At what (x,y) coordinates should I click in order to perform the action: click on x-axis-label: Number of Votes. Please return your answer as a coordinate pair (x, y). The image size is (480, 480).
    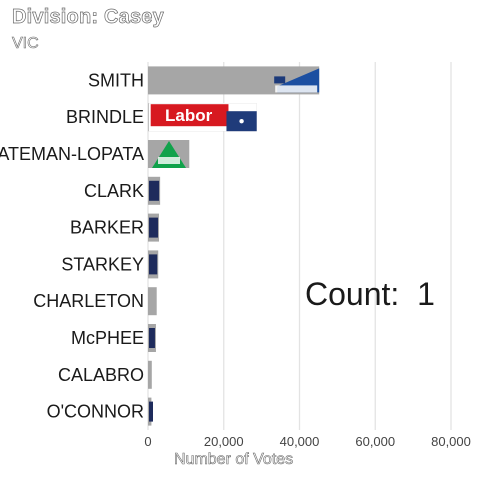
    Looking at the image, I should click on (234, 460).